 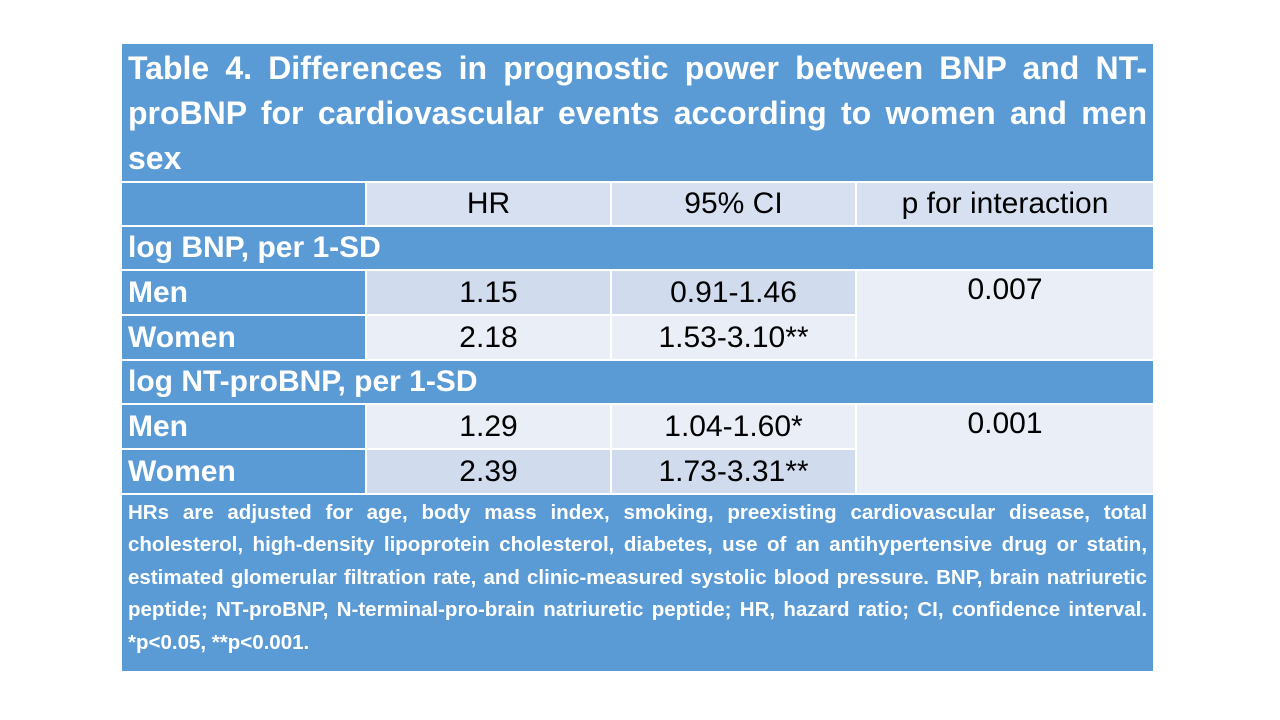 I want to click on section-label-ntprobnp: log NT-proBNP, per 1-SD, so click(x=637, y=382).